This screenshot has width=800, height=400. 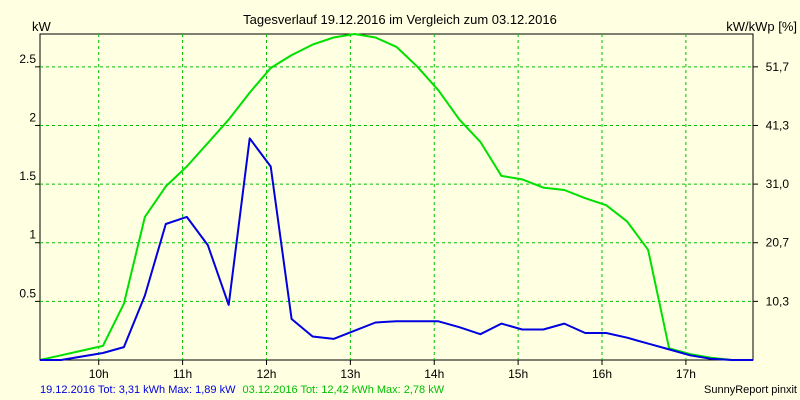 What do you see at coordinates (778, 301) in the screenshot?
I see `y-tick-label-right: 10,3` at bounding box center [778, 301].